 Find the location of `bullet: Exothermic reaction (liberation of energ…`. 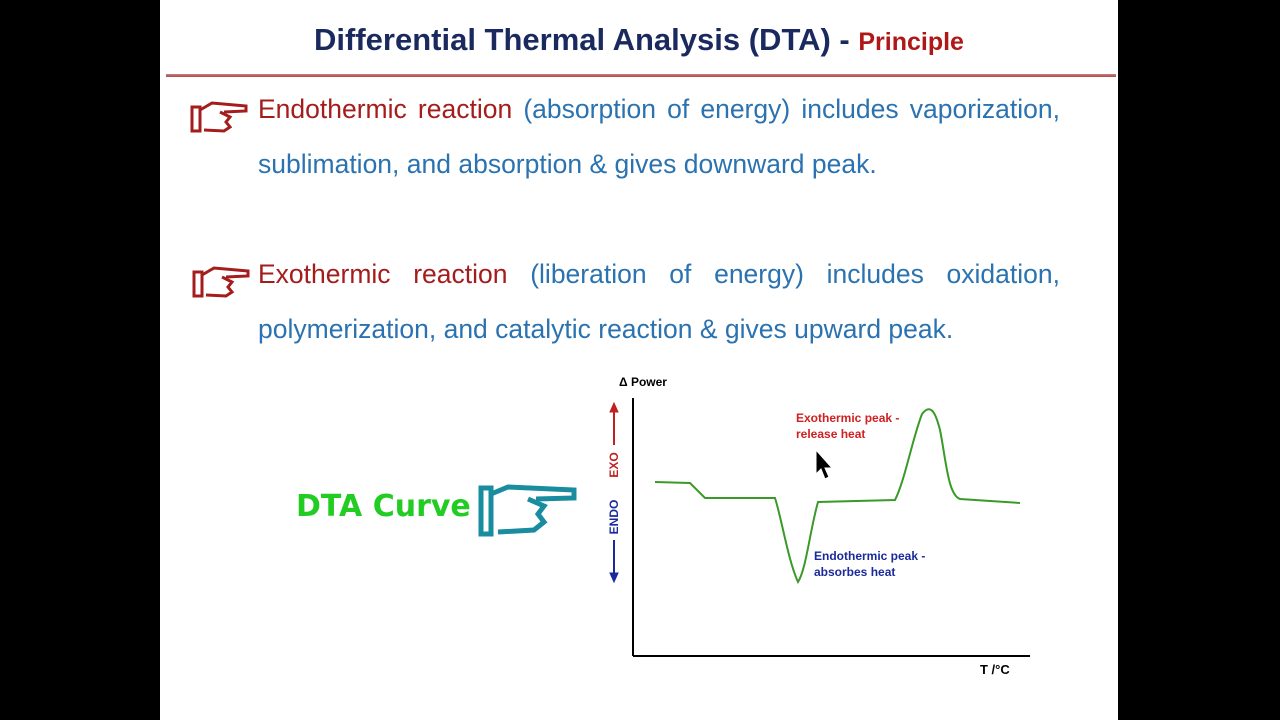

bullet: Exothermic reaction (liberation of energ… is located at coordinates (659, 302).